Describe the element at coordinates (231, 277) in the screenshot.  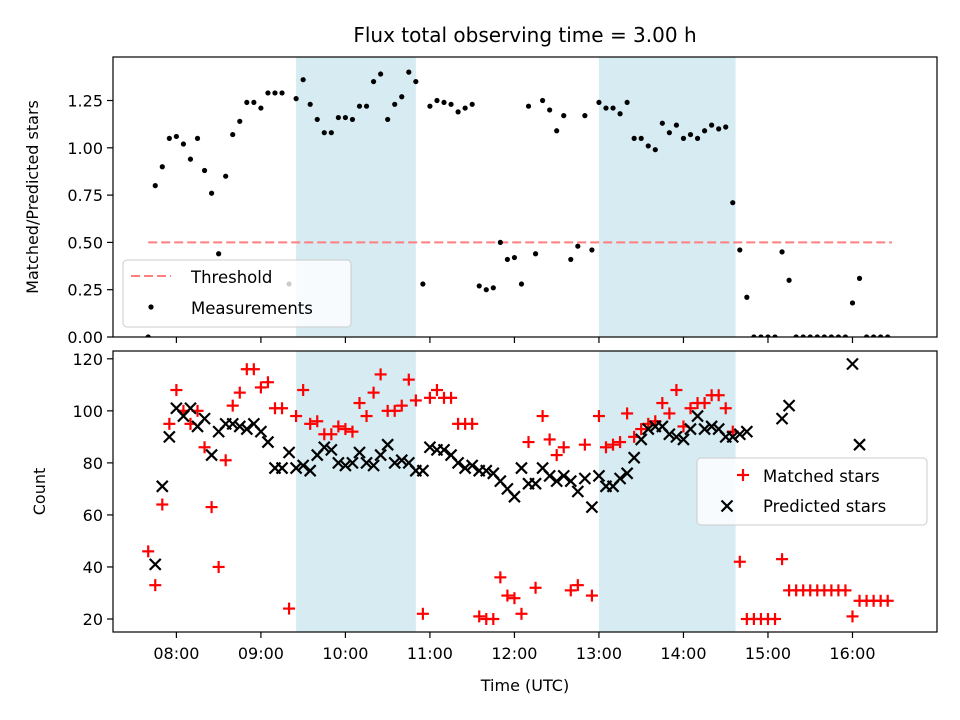
I see `legend-threshold-label: Threshold` at that location.